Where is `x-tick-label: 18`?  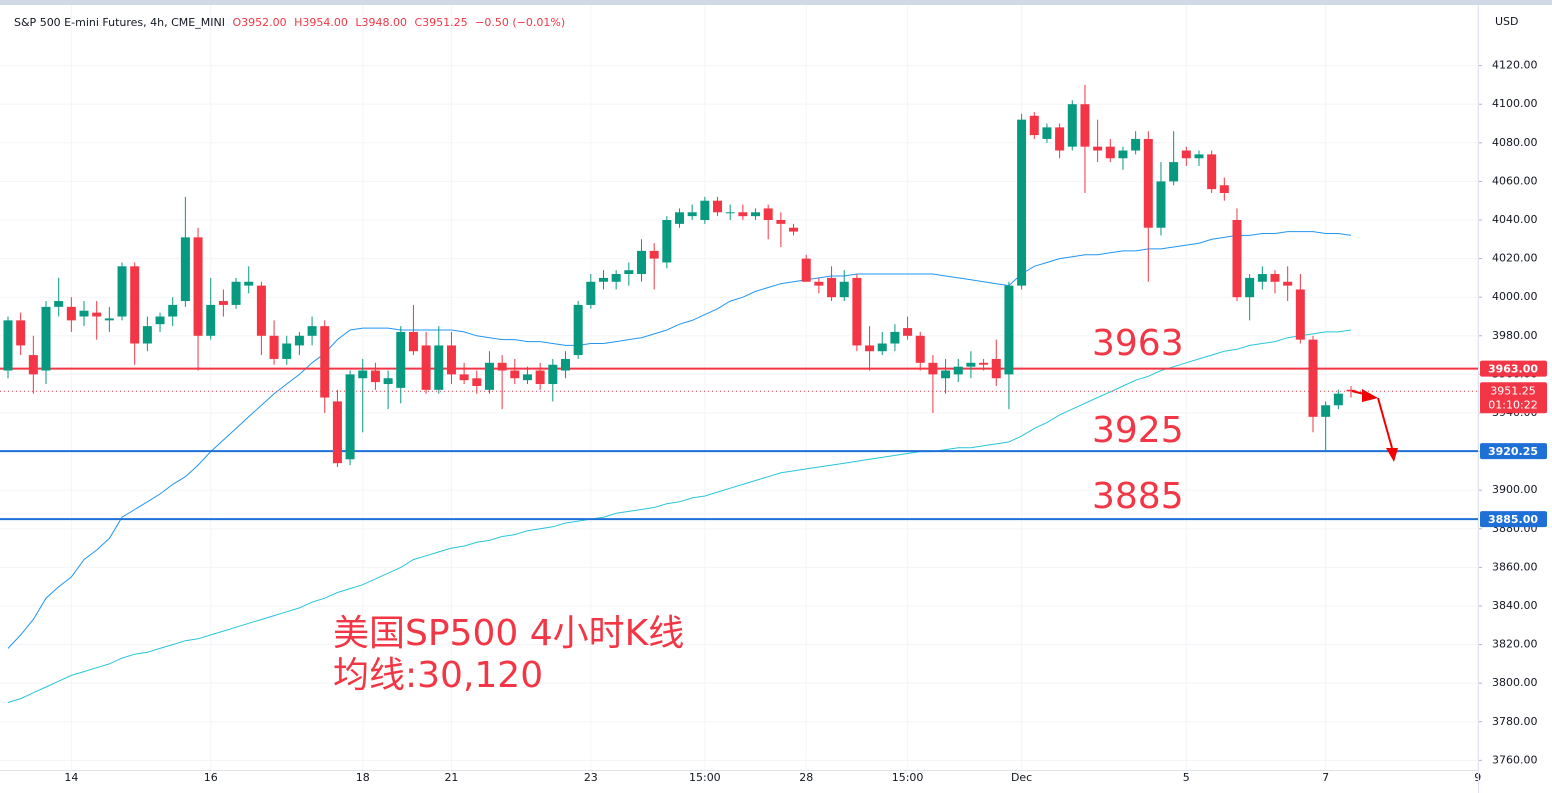
x-tick-label: 18 is located at coordinates (363, 777).